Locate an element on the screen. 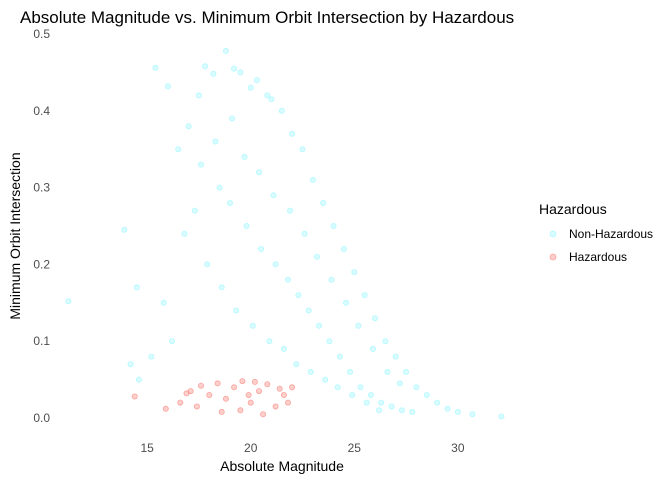 The image size is (672, 485). x-axis-title: Absolute Magnitude is located at coordinates (282, 466).